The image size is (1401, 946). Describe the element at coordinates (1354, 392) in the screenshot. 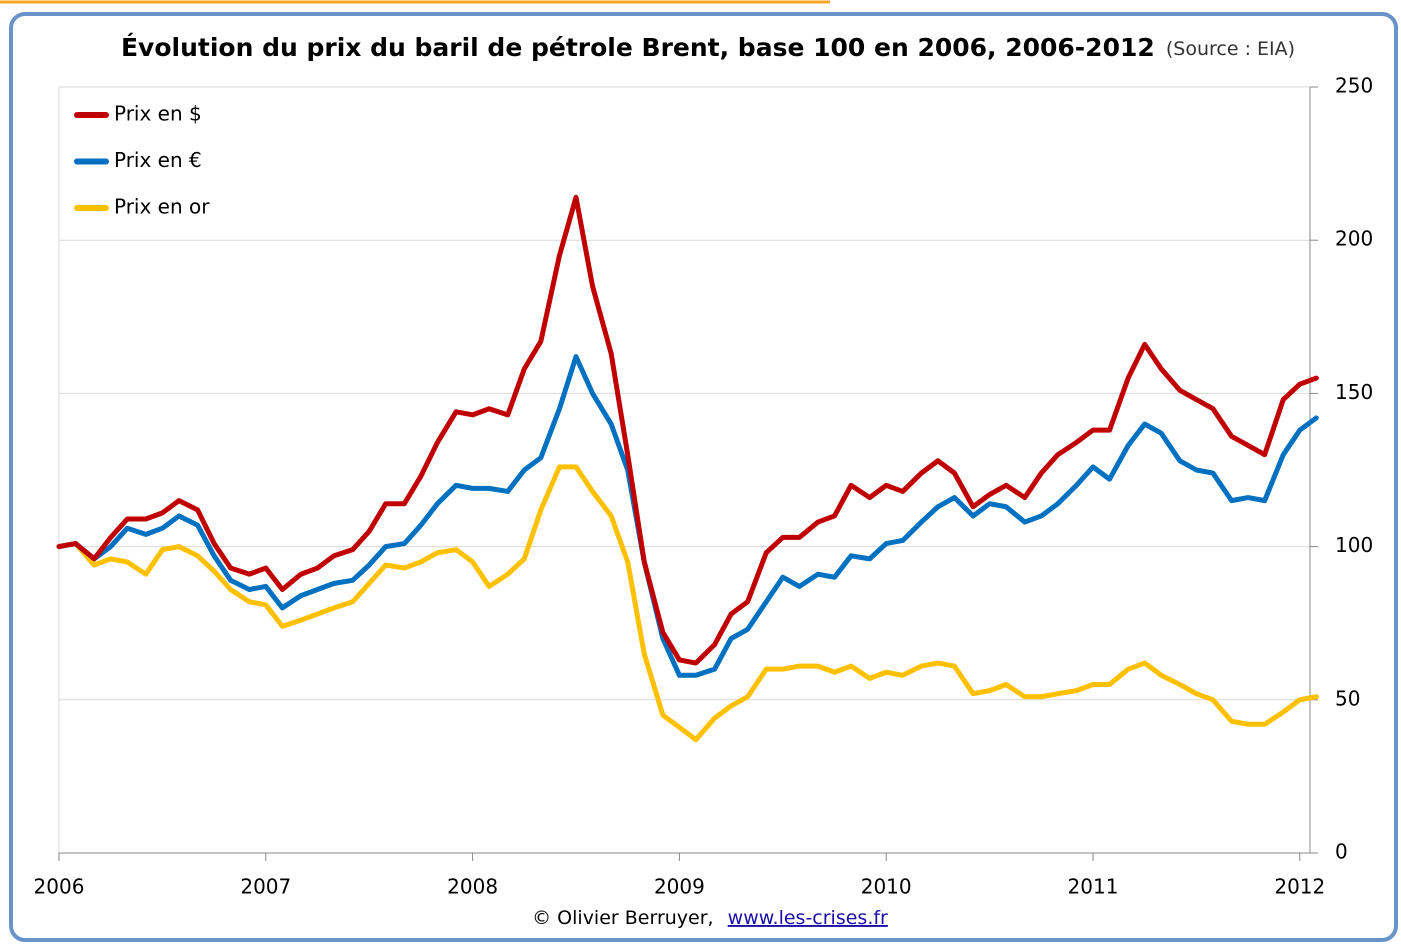

I see `y-tick-label: 150` at that location.